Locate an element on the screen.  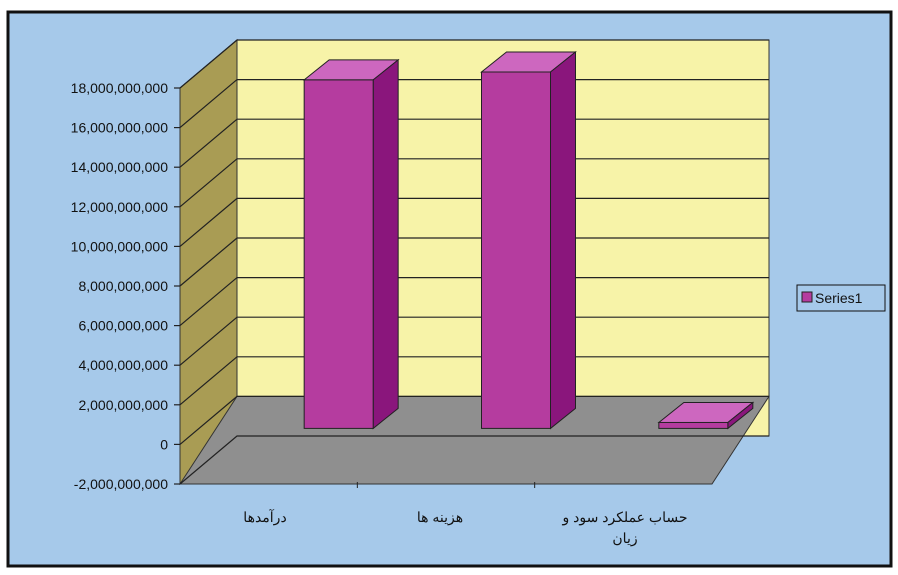
legend-swatch is located at coordinates (807, 297).